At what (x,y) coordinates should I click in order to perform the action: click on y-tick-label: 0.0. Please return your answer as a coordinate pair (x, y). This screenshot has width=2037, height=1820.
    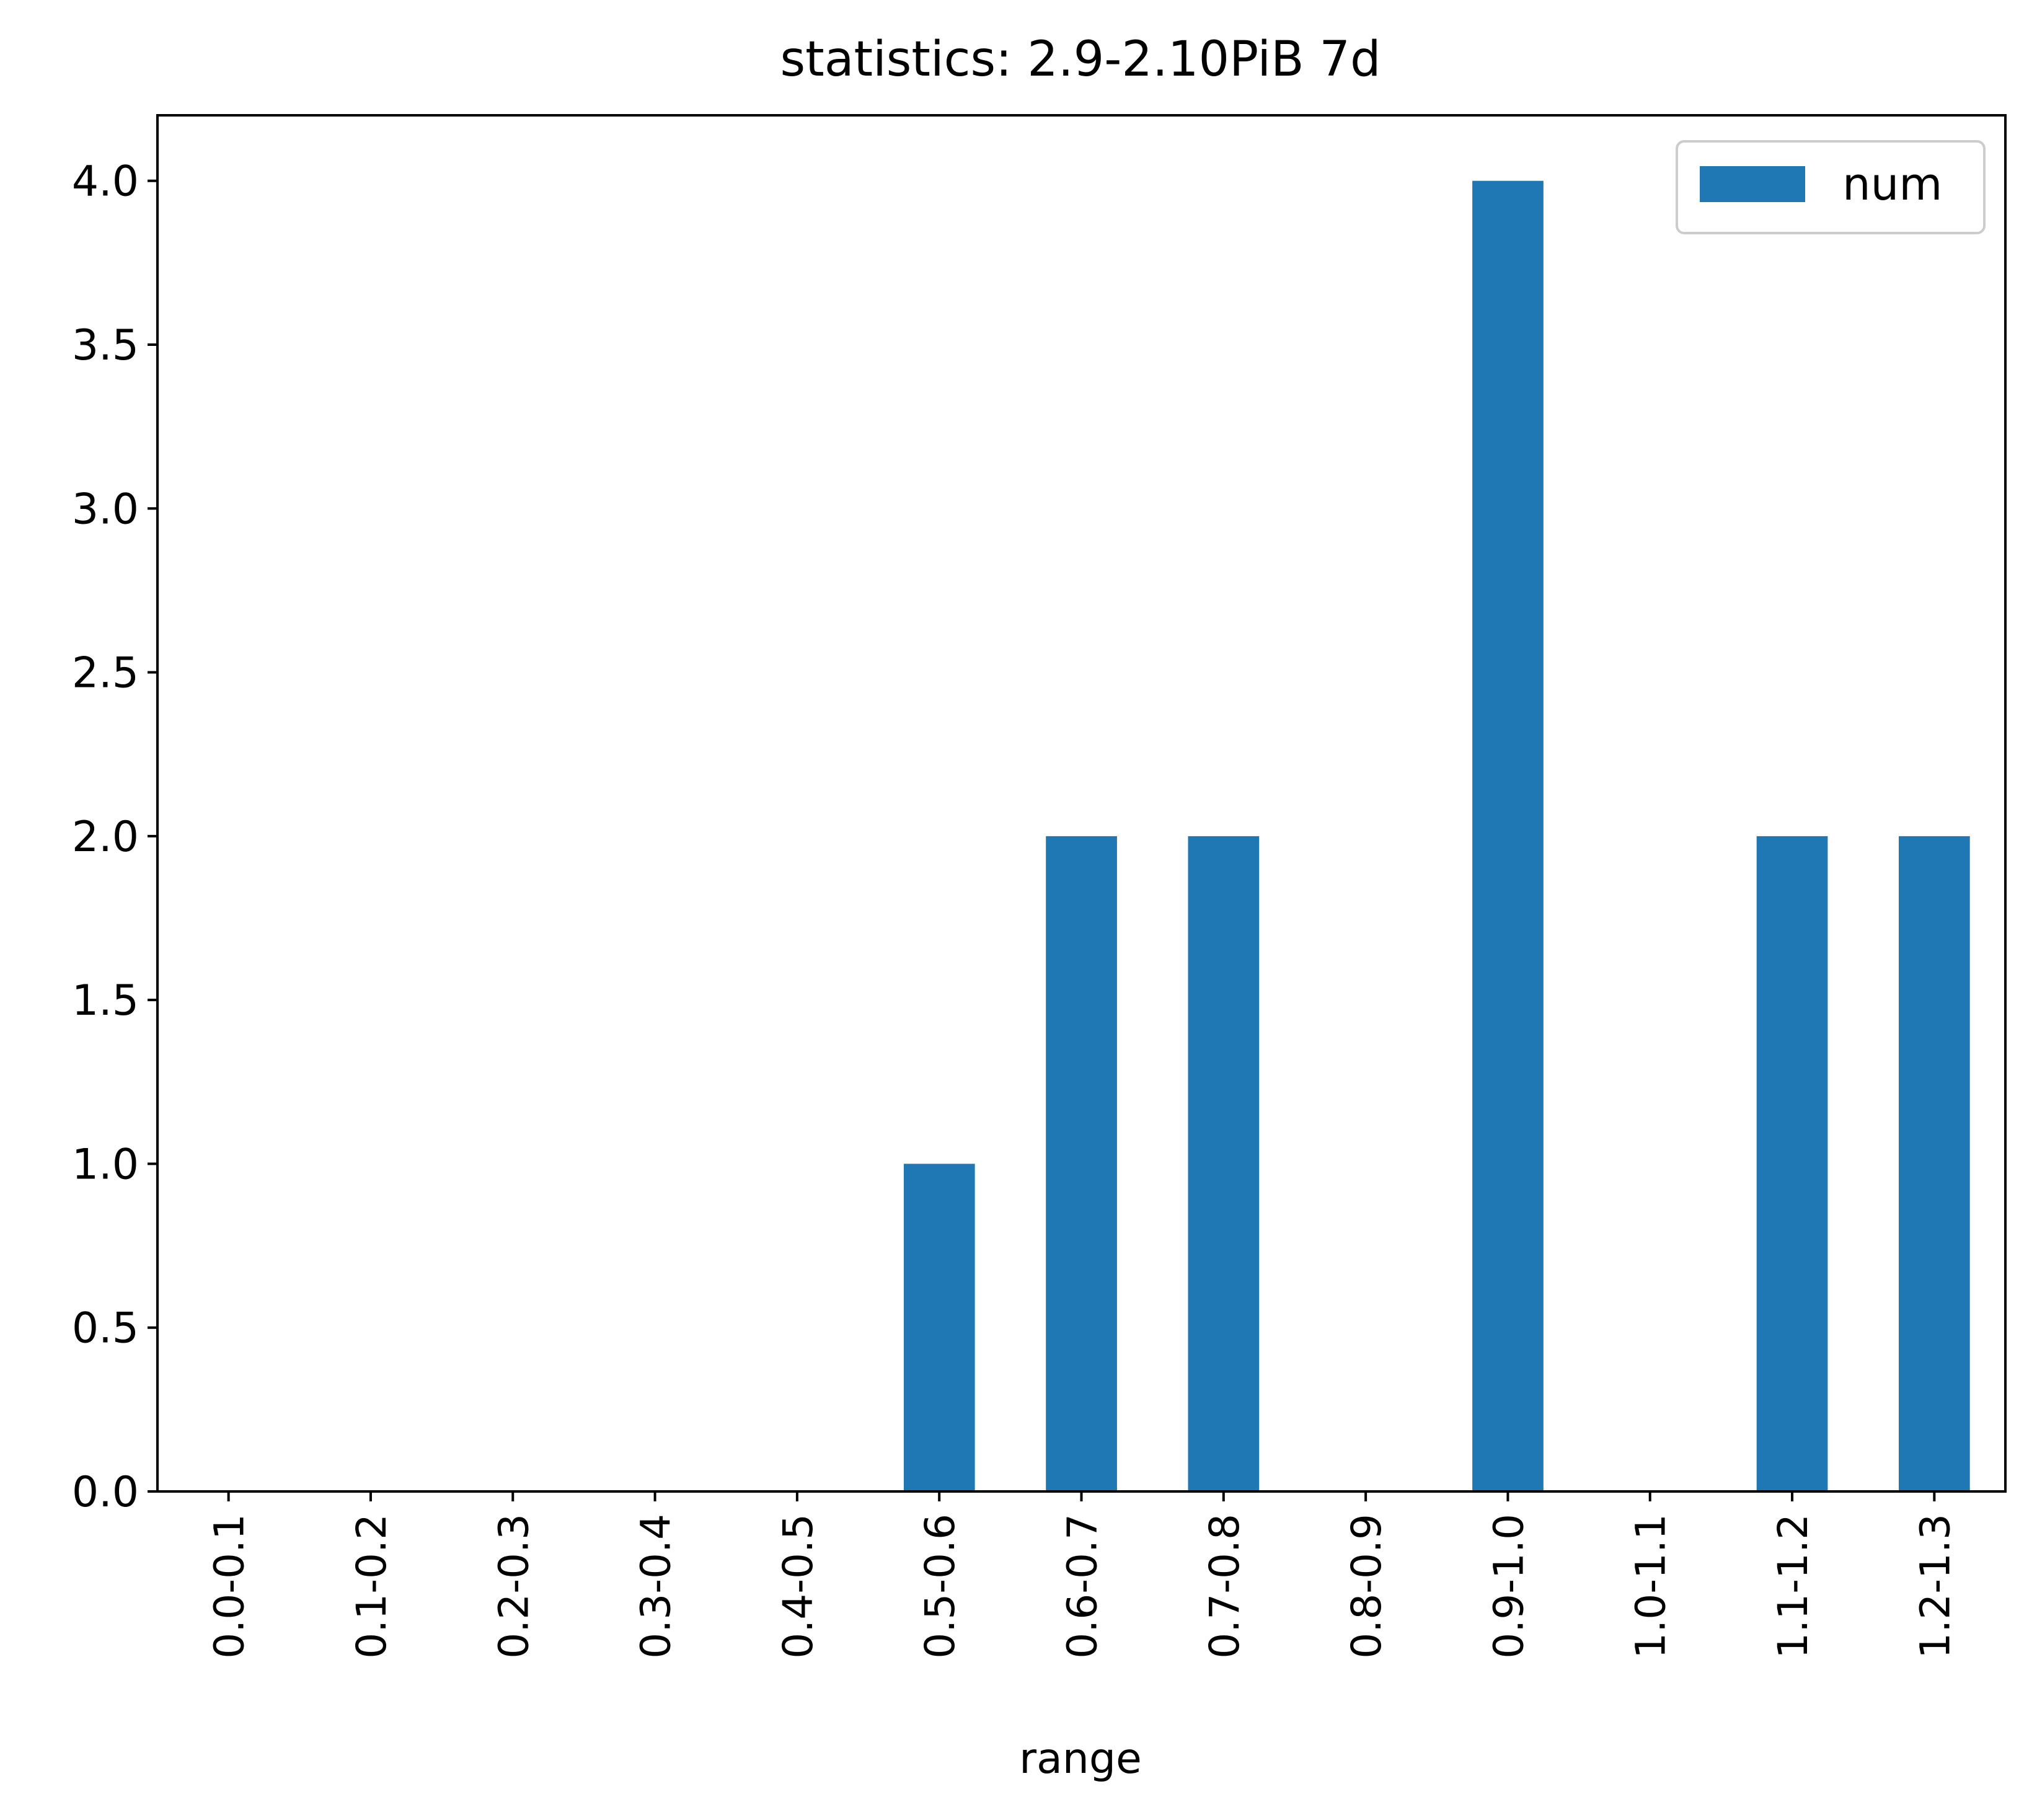
    Looking at the image, I should click on (105, 1492).